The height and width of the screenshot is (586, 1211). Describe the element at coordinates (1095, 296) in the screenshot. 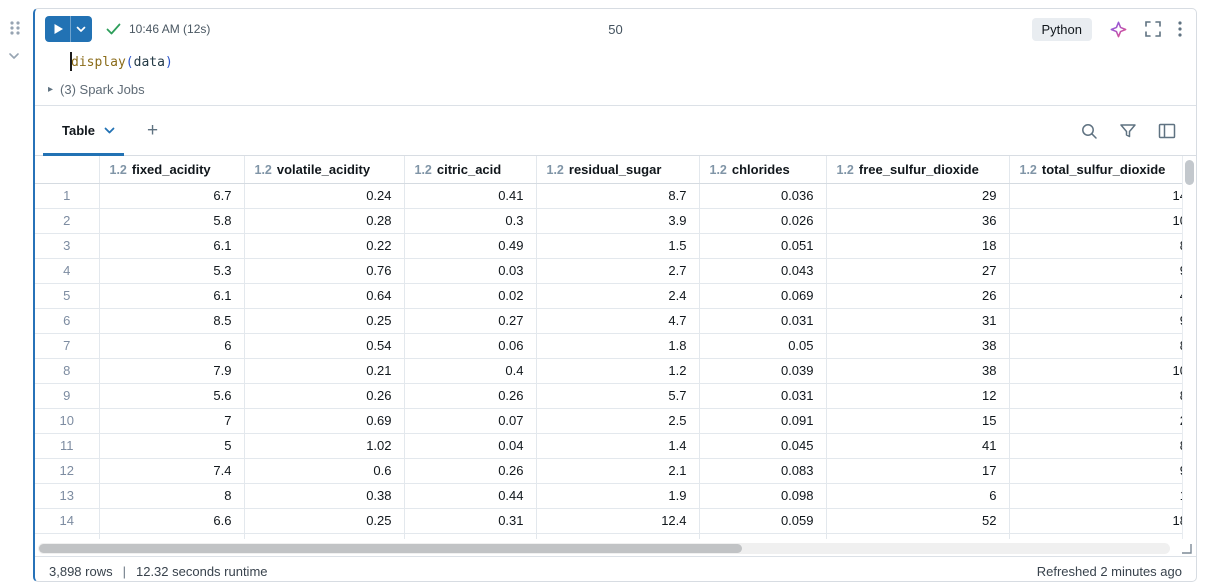

I see `table-cell: 4` at that location.